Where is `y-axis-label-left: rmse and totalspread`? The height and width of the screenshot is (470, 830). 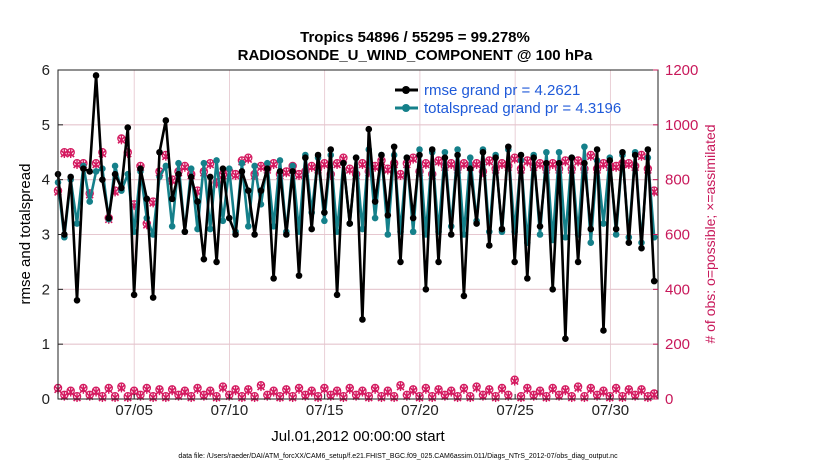 y-axis-label-left: rmse and totalspread is located at coordinates (25, 234).